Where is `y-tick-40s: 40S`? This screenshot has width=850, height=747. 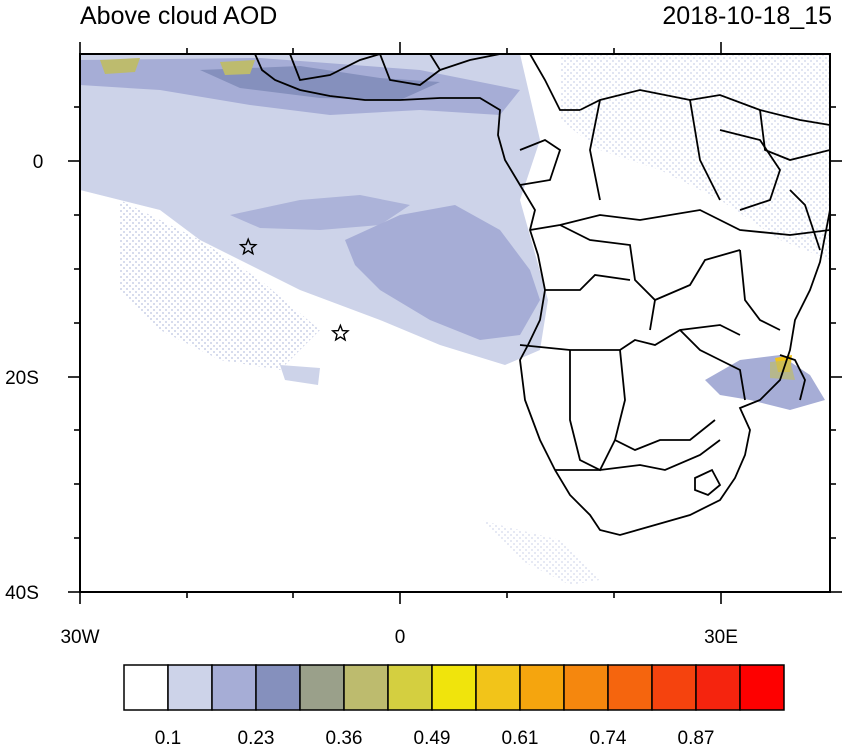
y-tick-40s: 40S is located at coordinates (22, 593).